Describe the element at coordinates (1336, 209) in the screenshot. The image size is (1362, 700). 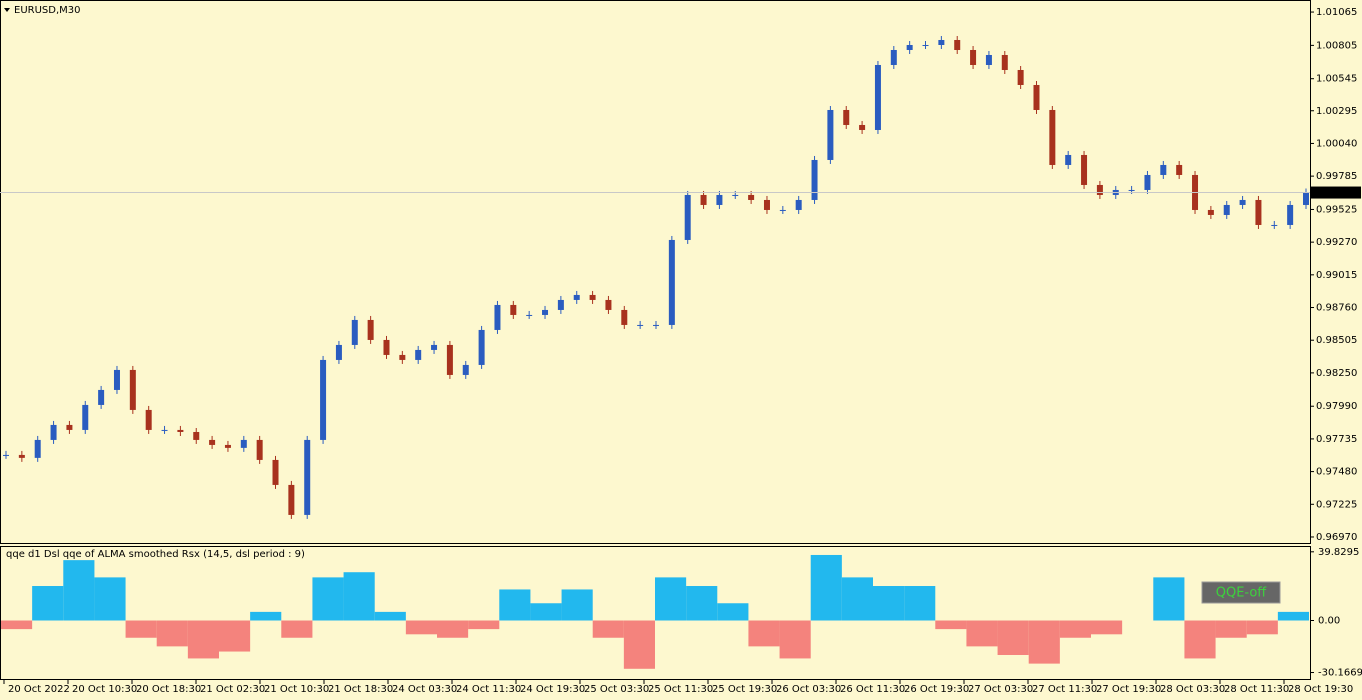
I see `y-tick-label: 0.99525` at that location.